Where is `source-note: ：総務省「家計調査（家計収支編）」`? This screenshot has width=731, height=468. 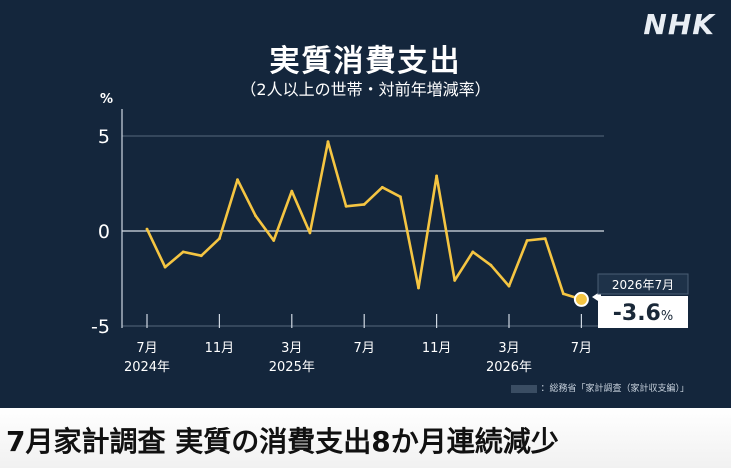
source-note: ：総務省「家計調査（家計収支編）」 is located at coordinates (600, 387).